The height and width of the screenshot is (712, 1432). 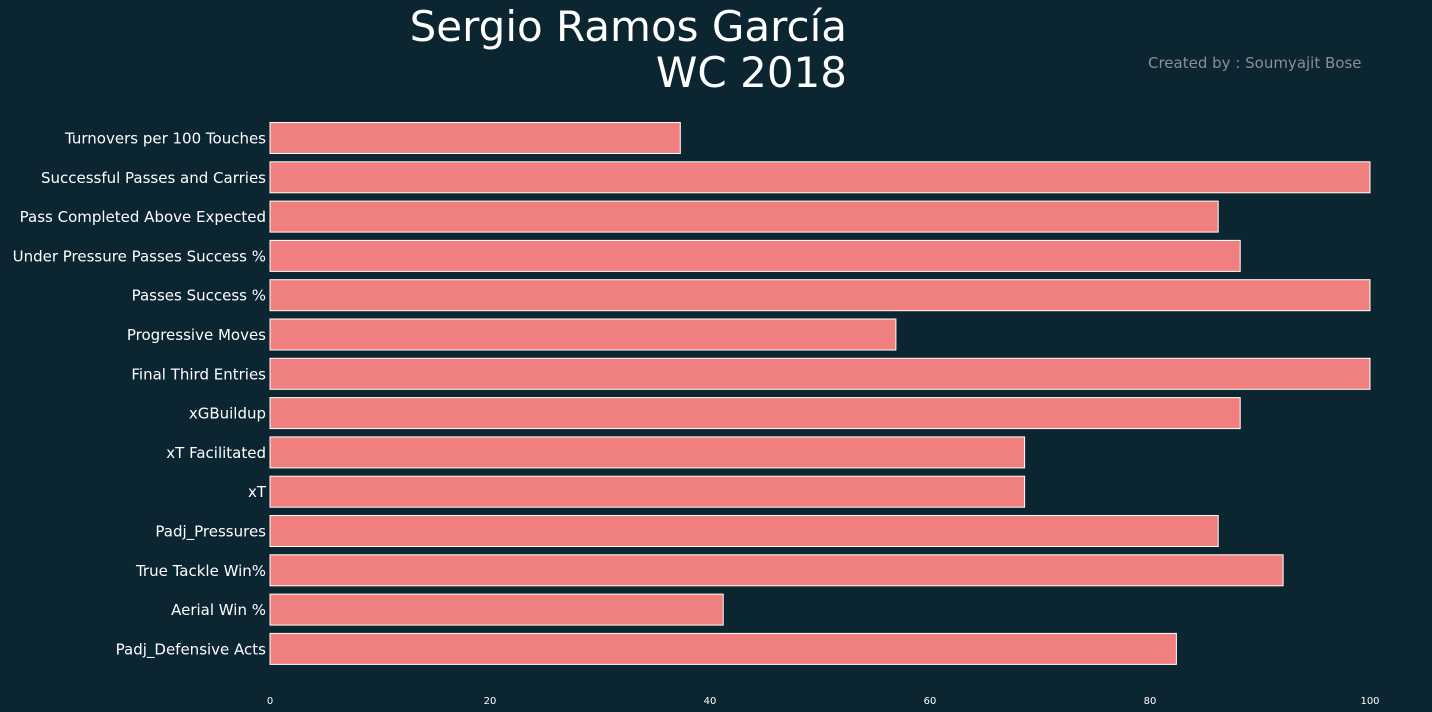 What do you see at coordinates (490, 701) in the screenshot?
I see `x-tick-label-2: 20` at bounding box center [490, 701].